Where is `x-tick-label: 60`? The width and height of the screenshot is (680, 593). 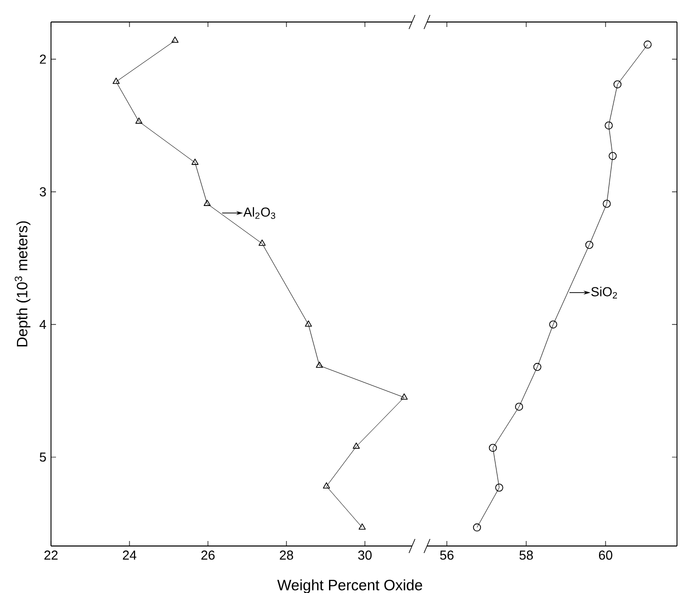
x-tick-label: 60 is located at coordinates (605, 555).